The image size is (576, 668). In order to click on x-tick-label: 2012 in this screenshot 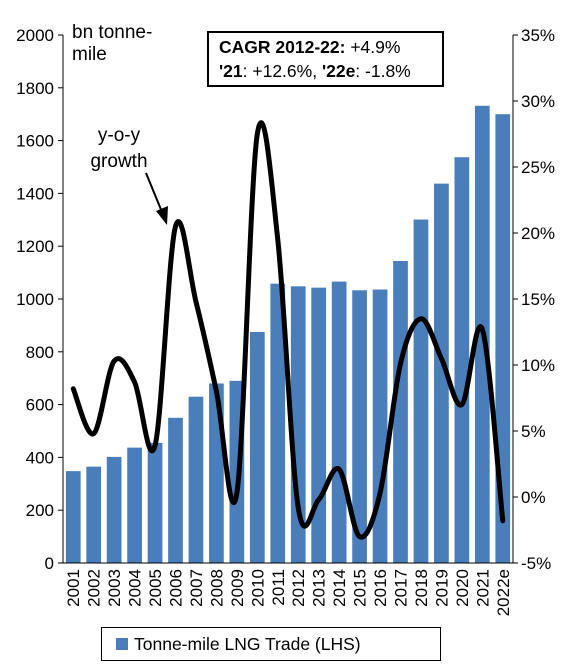, I will do `click(298, 588)`.